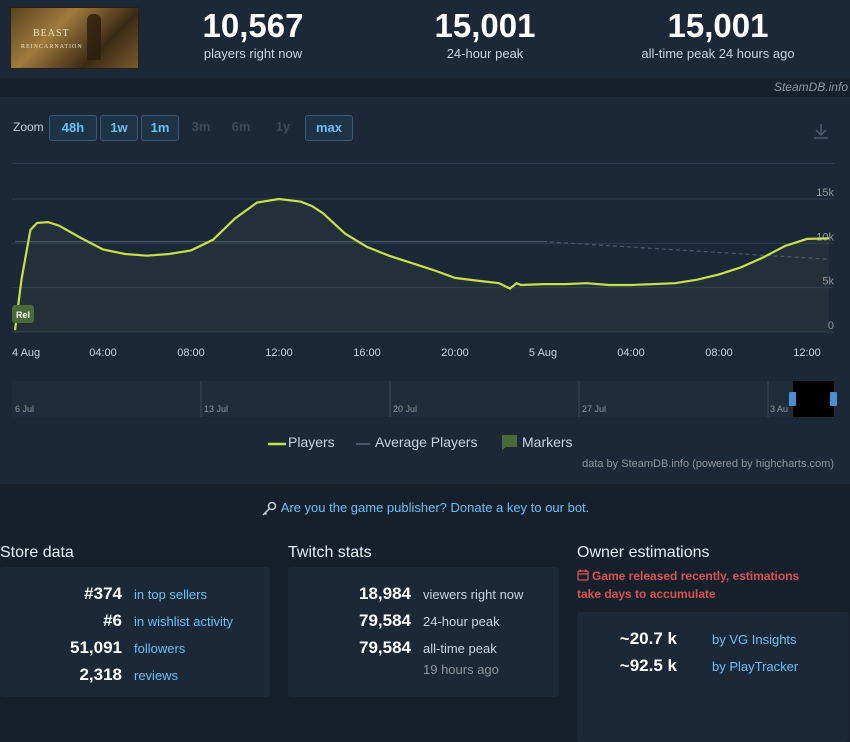 The width and height of the screenshot is (850, 742). What do you see at coordinates (52, 47) in the screenshot?
I see `game-subtitle: REINCARNATION` at bounding box center [52, 47].